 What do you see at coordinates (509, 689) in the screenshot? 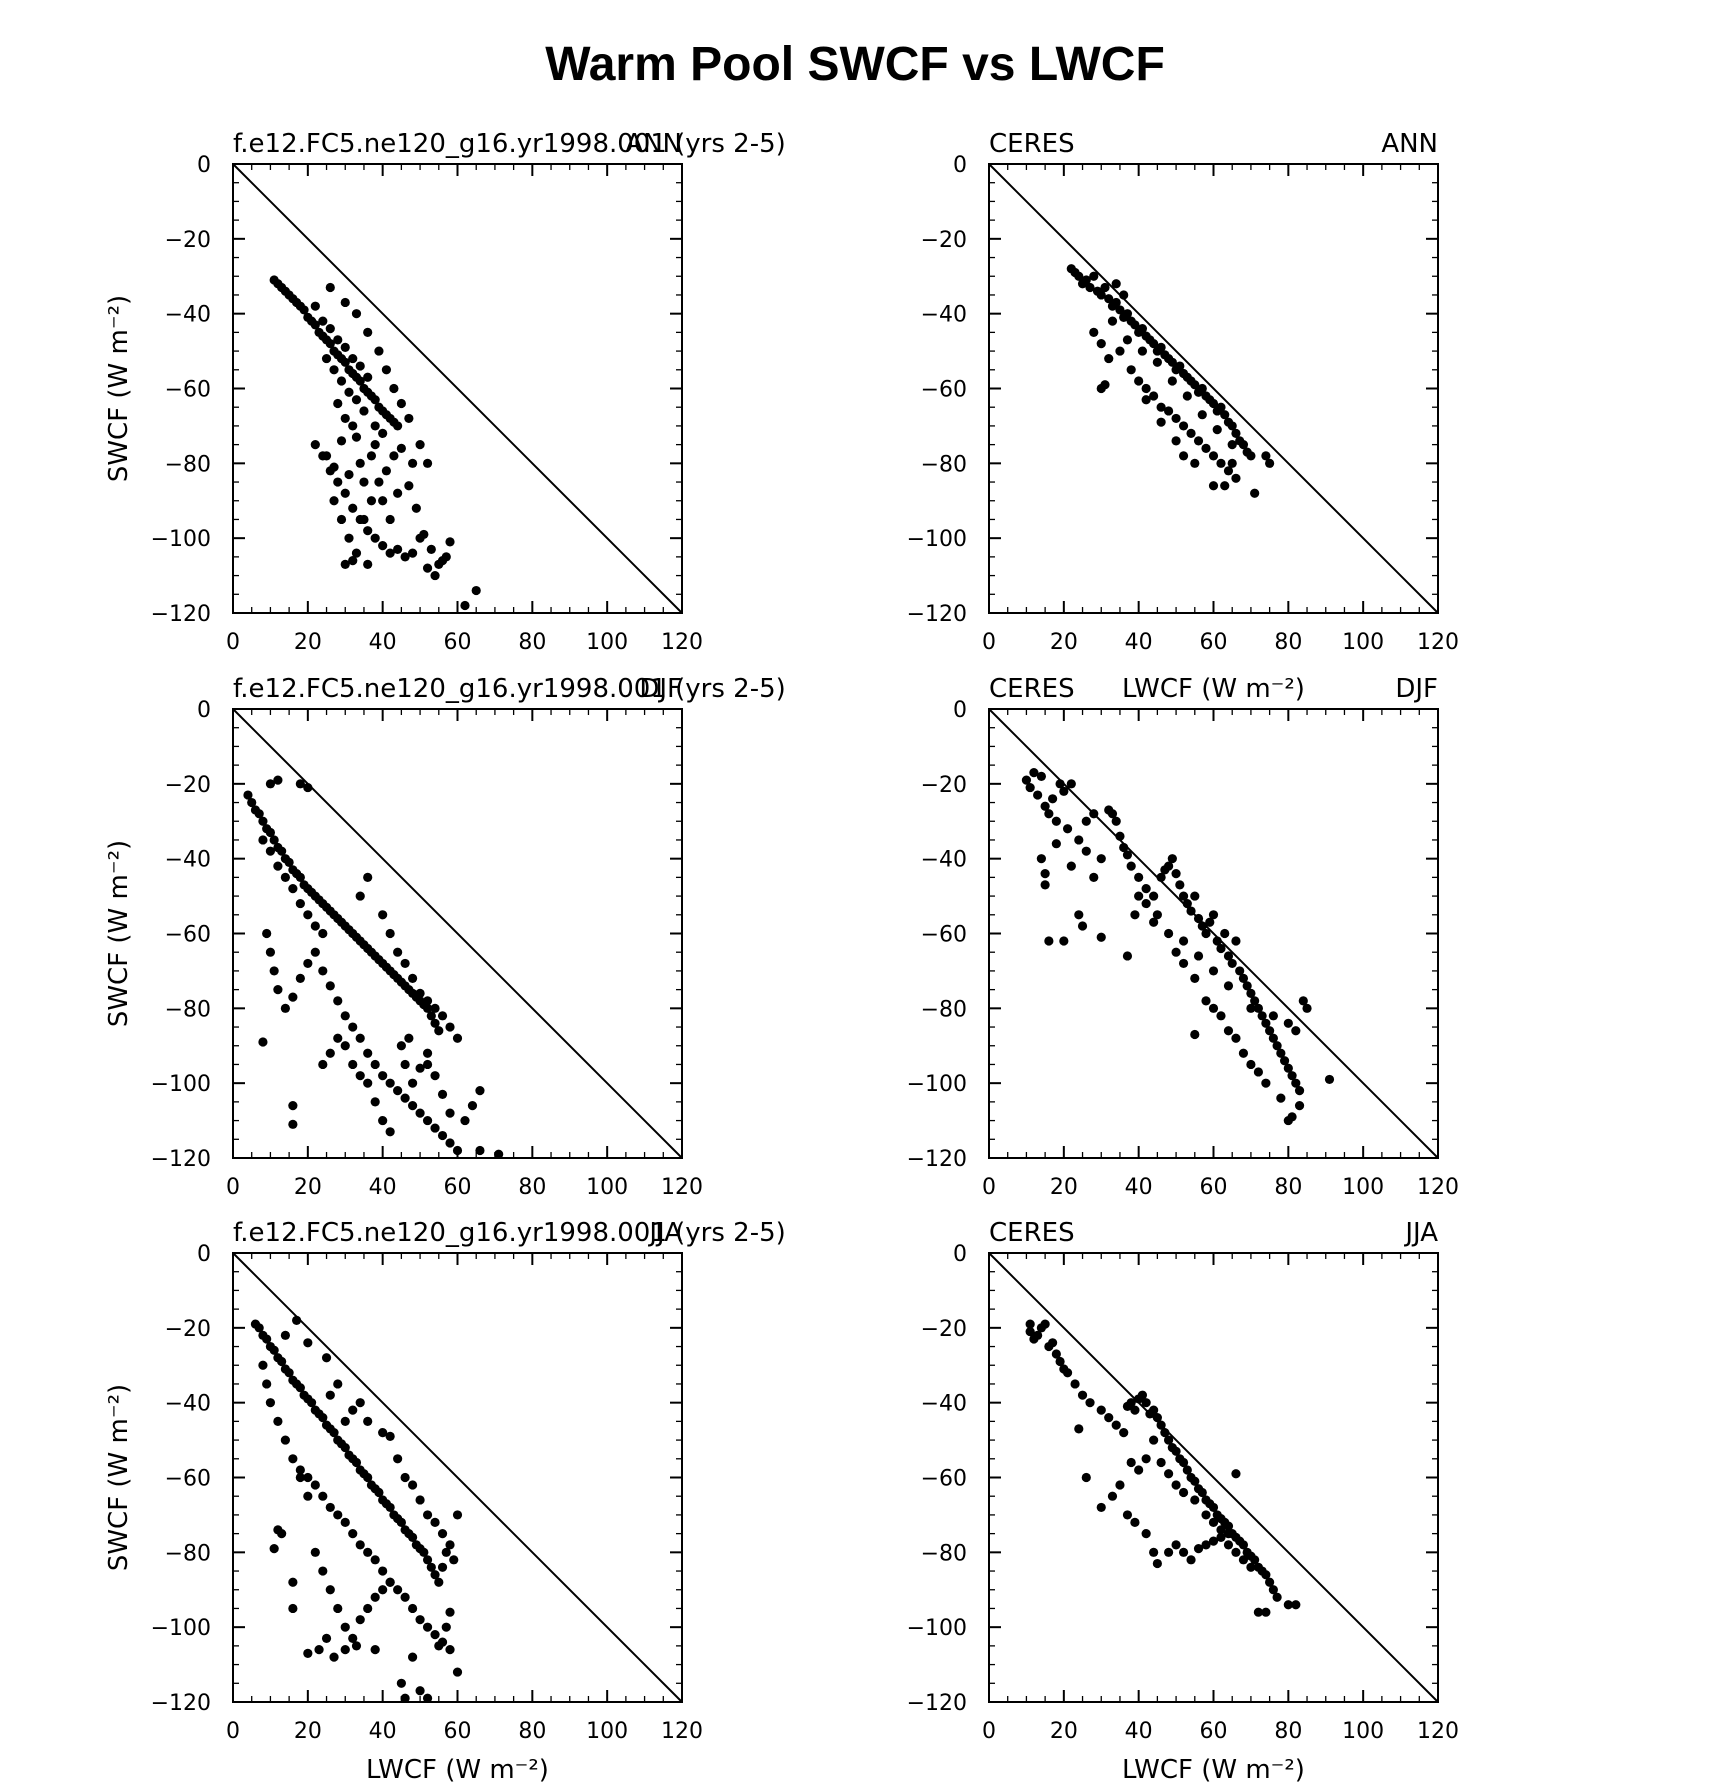
I see `panel-left-label: f.e12.FC5.ne120_g16.yr1998.001 (yrs 2-5)` at bounding box center [509, 689].